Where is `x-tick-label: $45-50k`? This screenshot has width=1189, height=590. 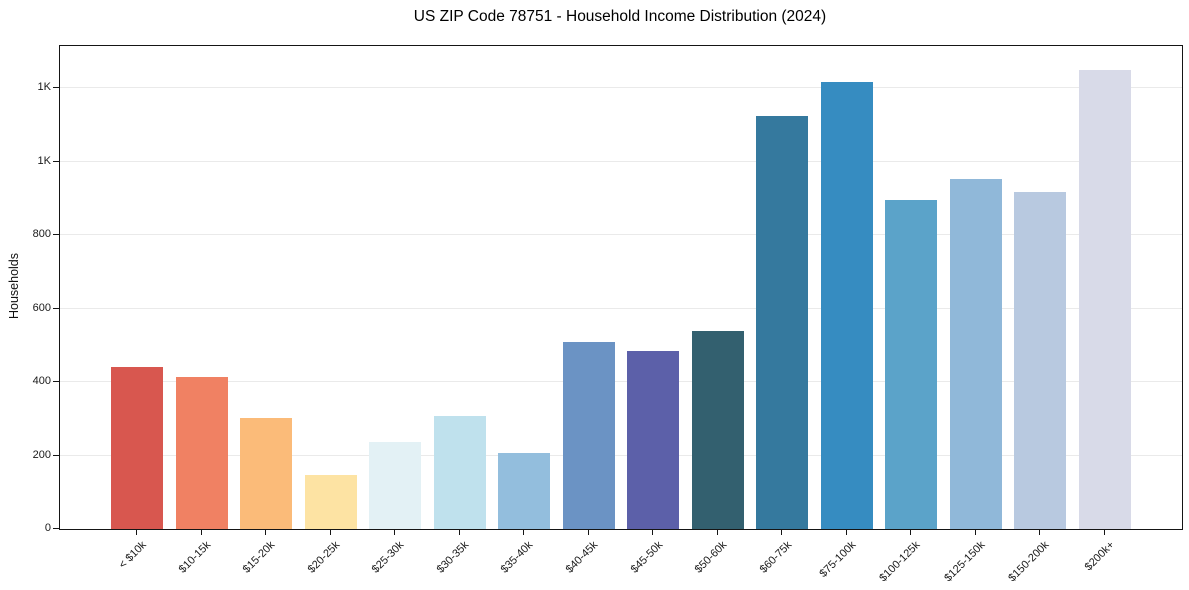 x-tick-label: $45-50k is located at coordinates (646, 557).